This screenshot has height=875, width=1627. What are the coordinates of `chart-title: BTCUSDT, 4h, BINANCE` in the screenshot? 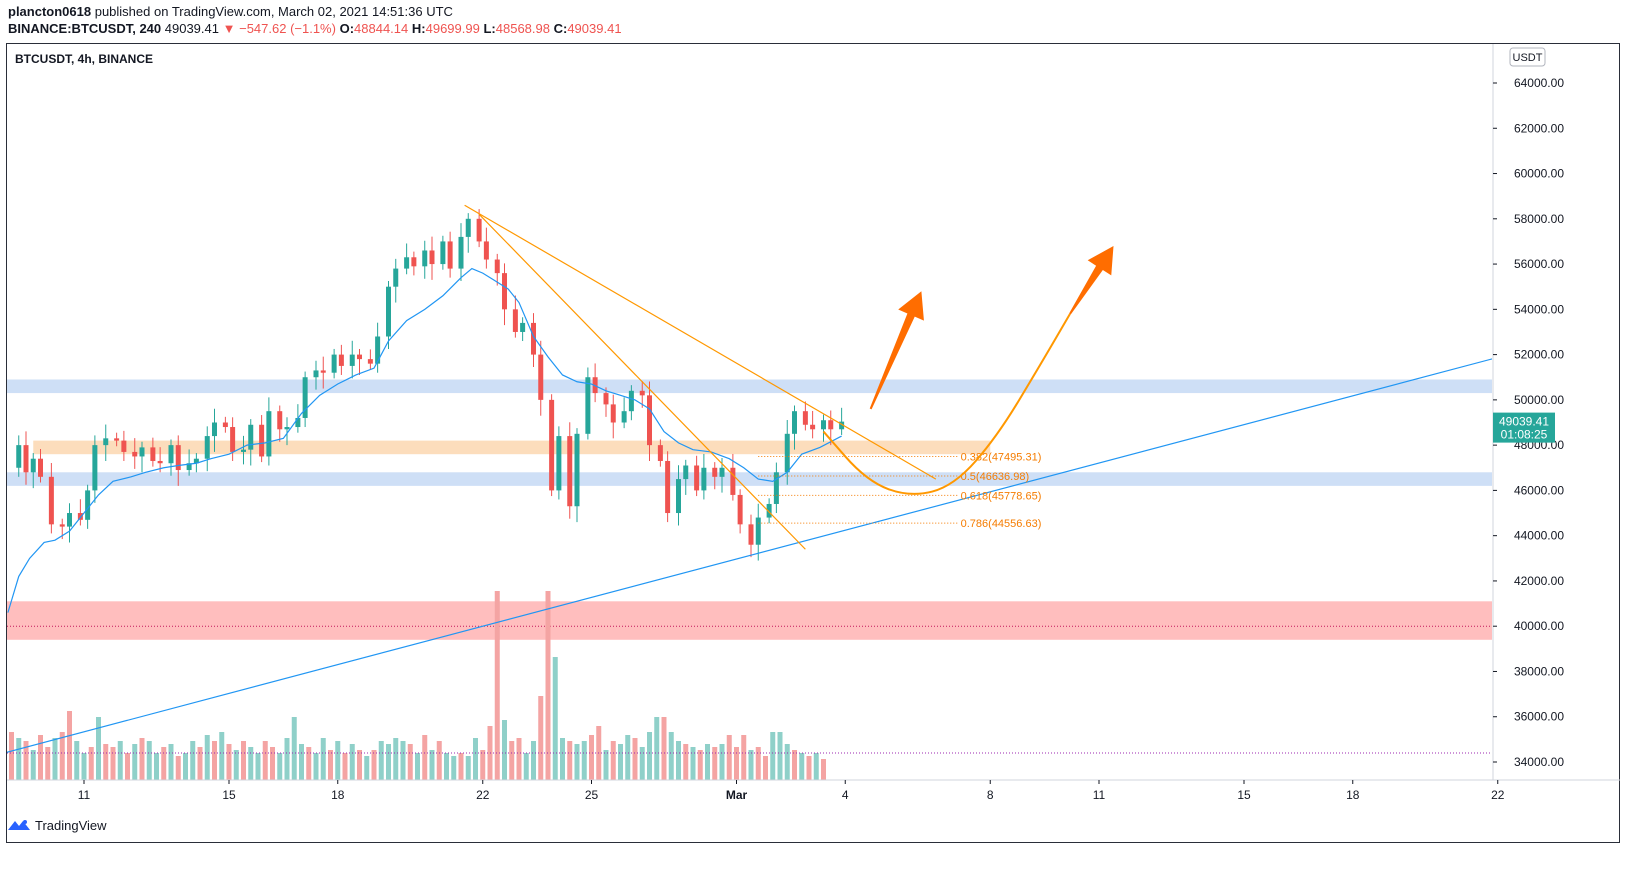 It's located at (84, 59).